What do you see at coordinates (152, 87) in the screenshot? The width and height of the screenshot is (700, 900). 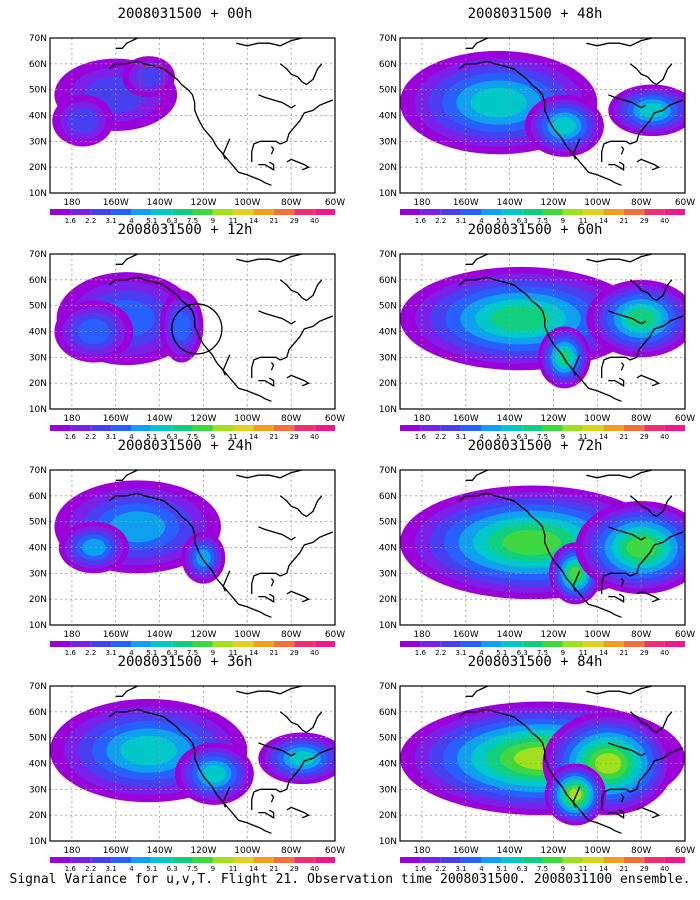 I see `observation-box` at bounding box center [152, 87].